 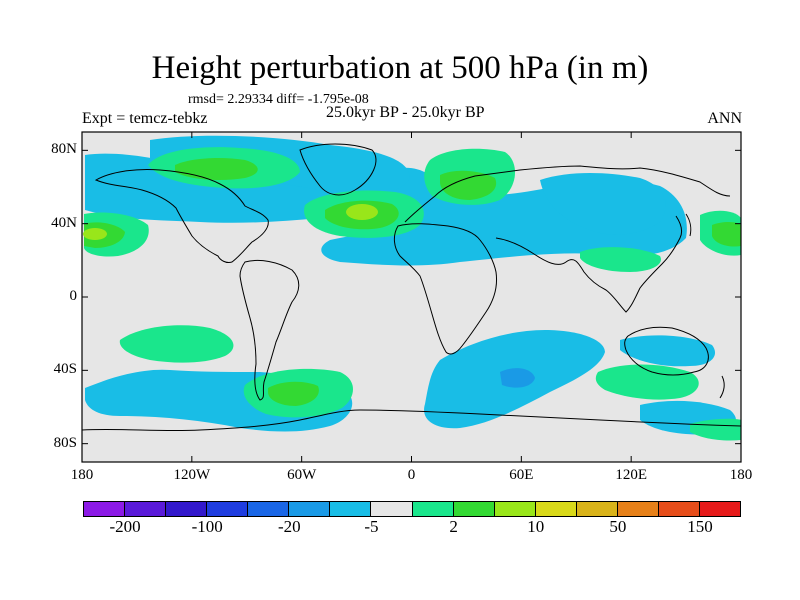 What do you see at coordinates (453, 526) in the screenshot?
I see `colorbar-label: 2` at bounding box center [453, 526].